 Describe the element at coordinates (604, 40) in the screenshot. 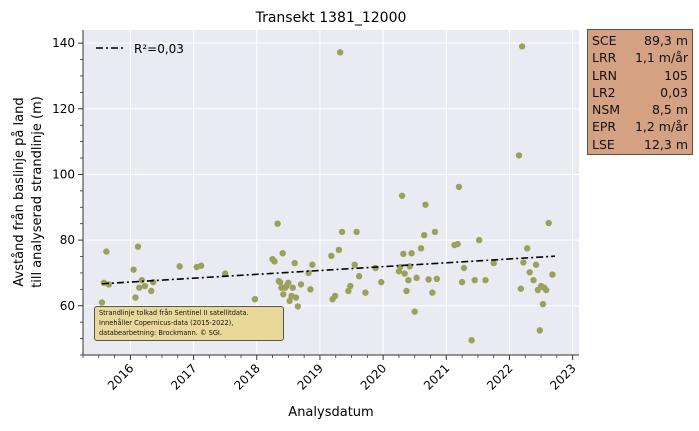

I see `stat-key: SCE` at that location.